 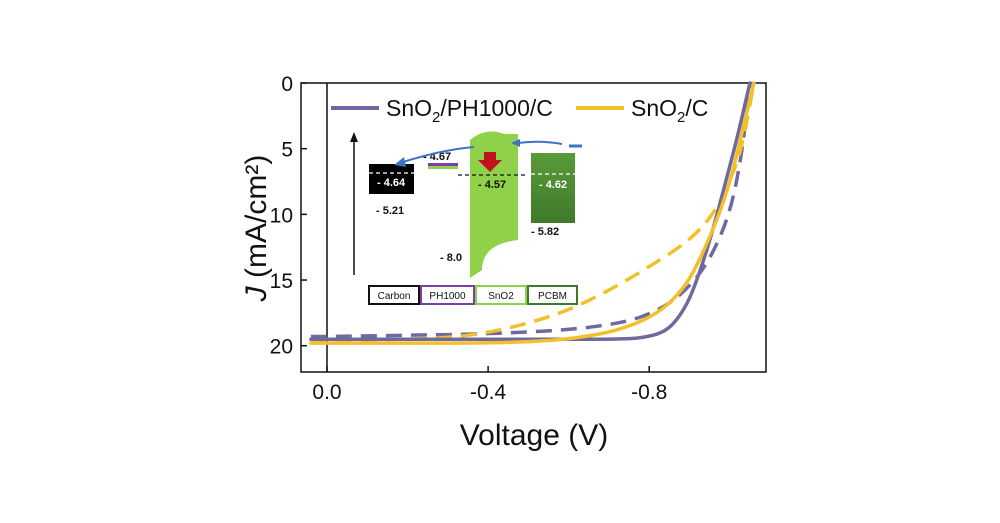 I want to click on sno2-fermi-level: - 4.57, so click(x=492, y=185).